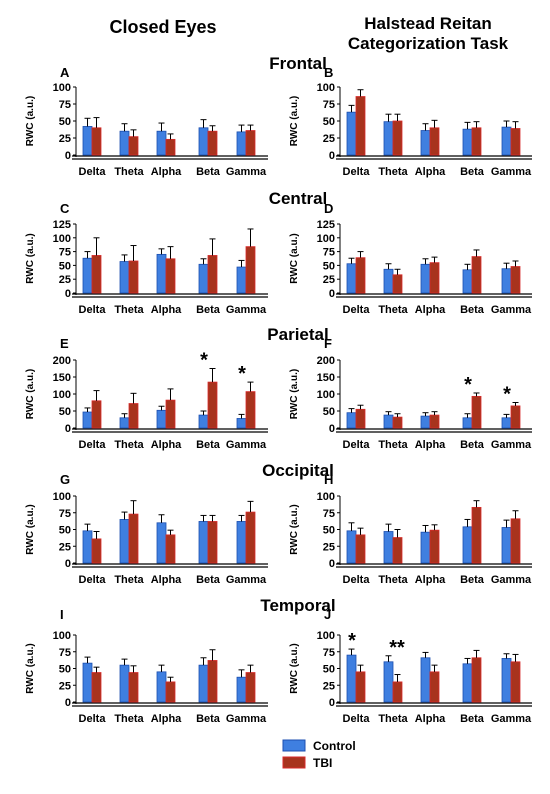  Describe the element at coordinates (352, 641) in the screenshot. I see `significance-marker: *` at that location.